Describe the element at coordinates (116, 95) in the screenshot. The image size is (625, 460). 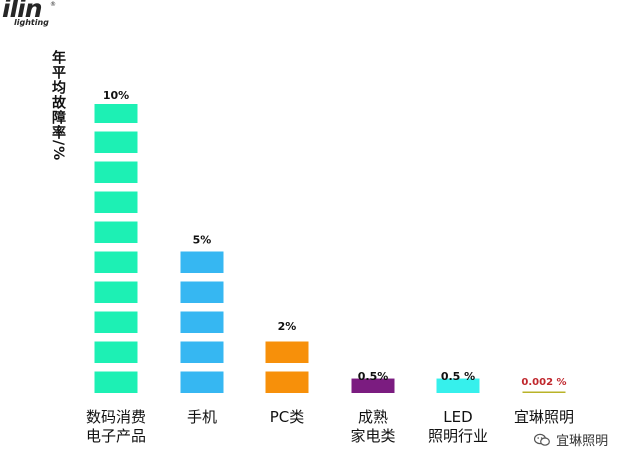
I see `data-label-1: 10%` at that location.